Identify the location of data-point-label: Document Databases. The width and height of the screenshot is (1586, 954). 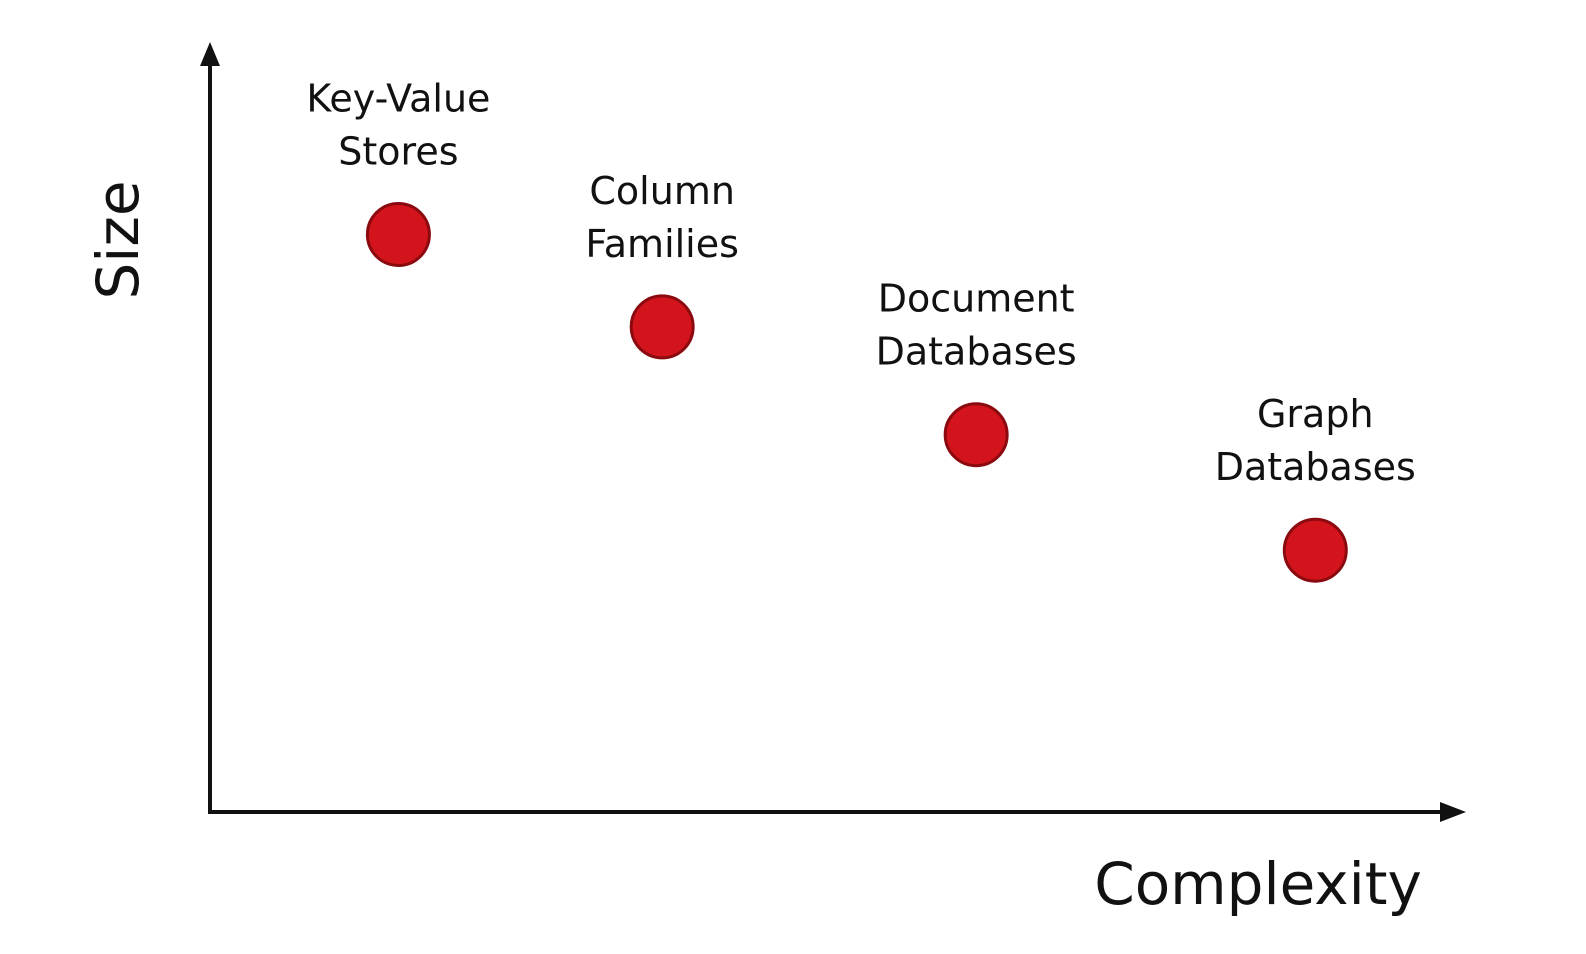
(976, 325).